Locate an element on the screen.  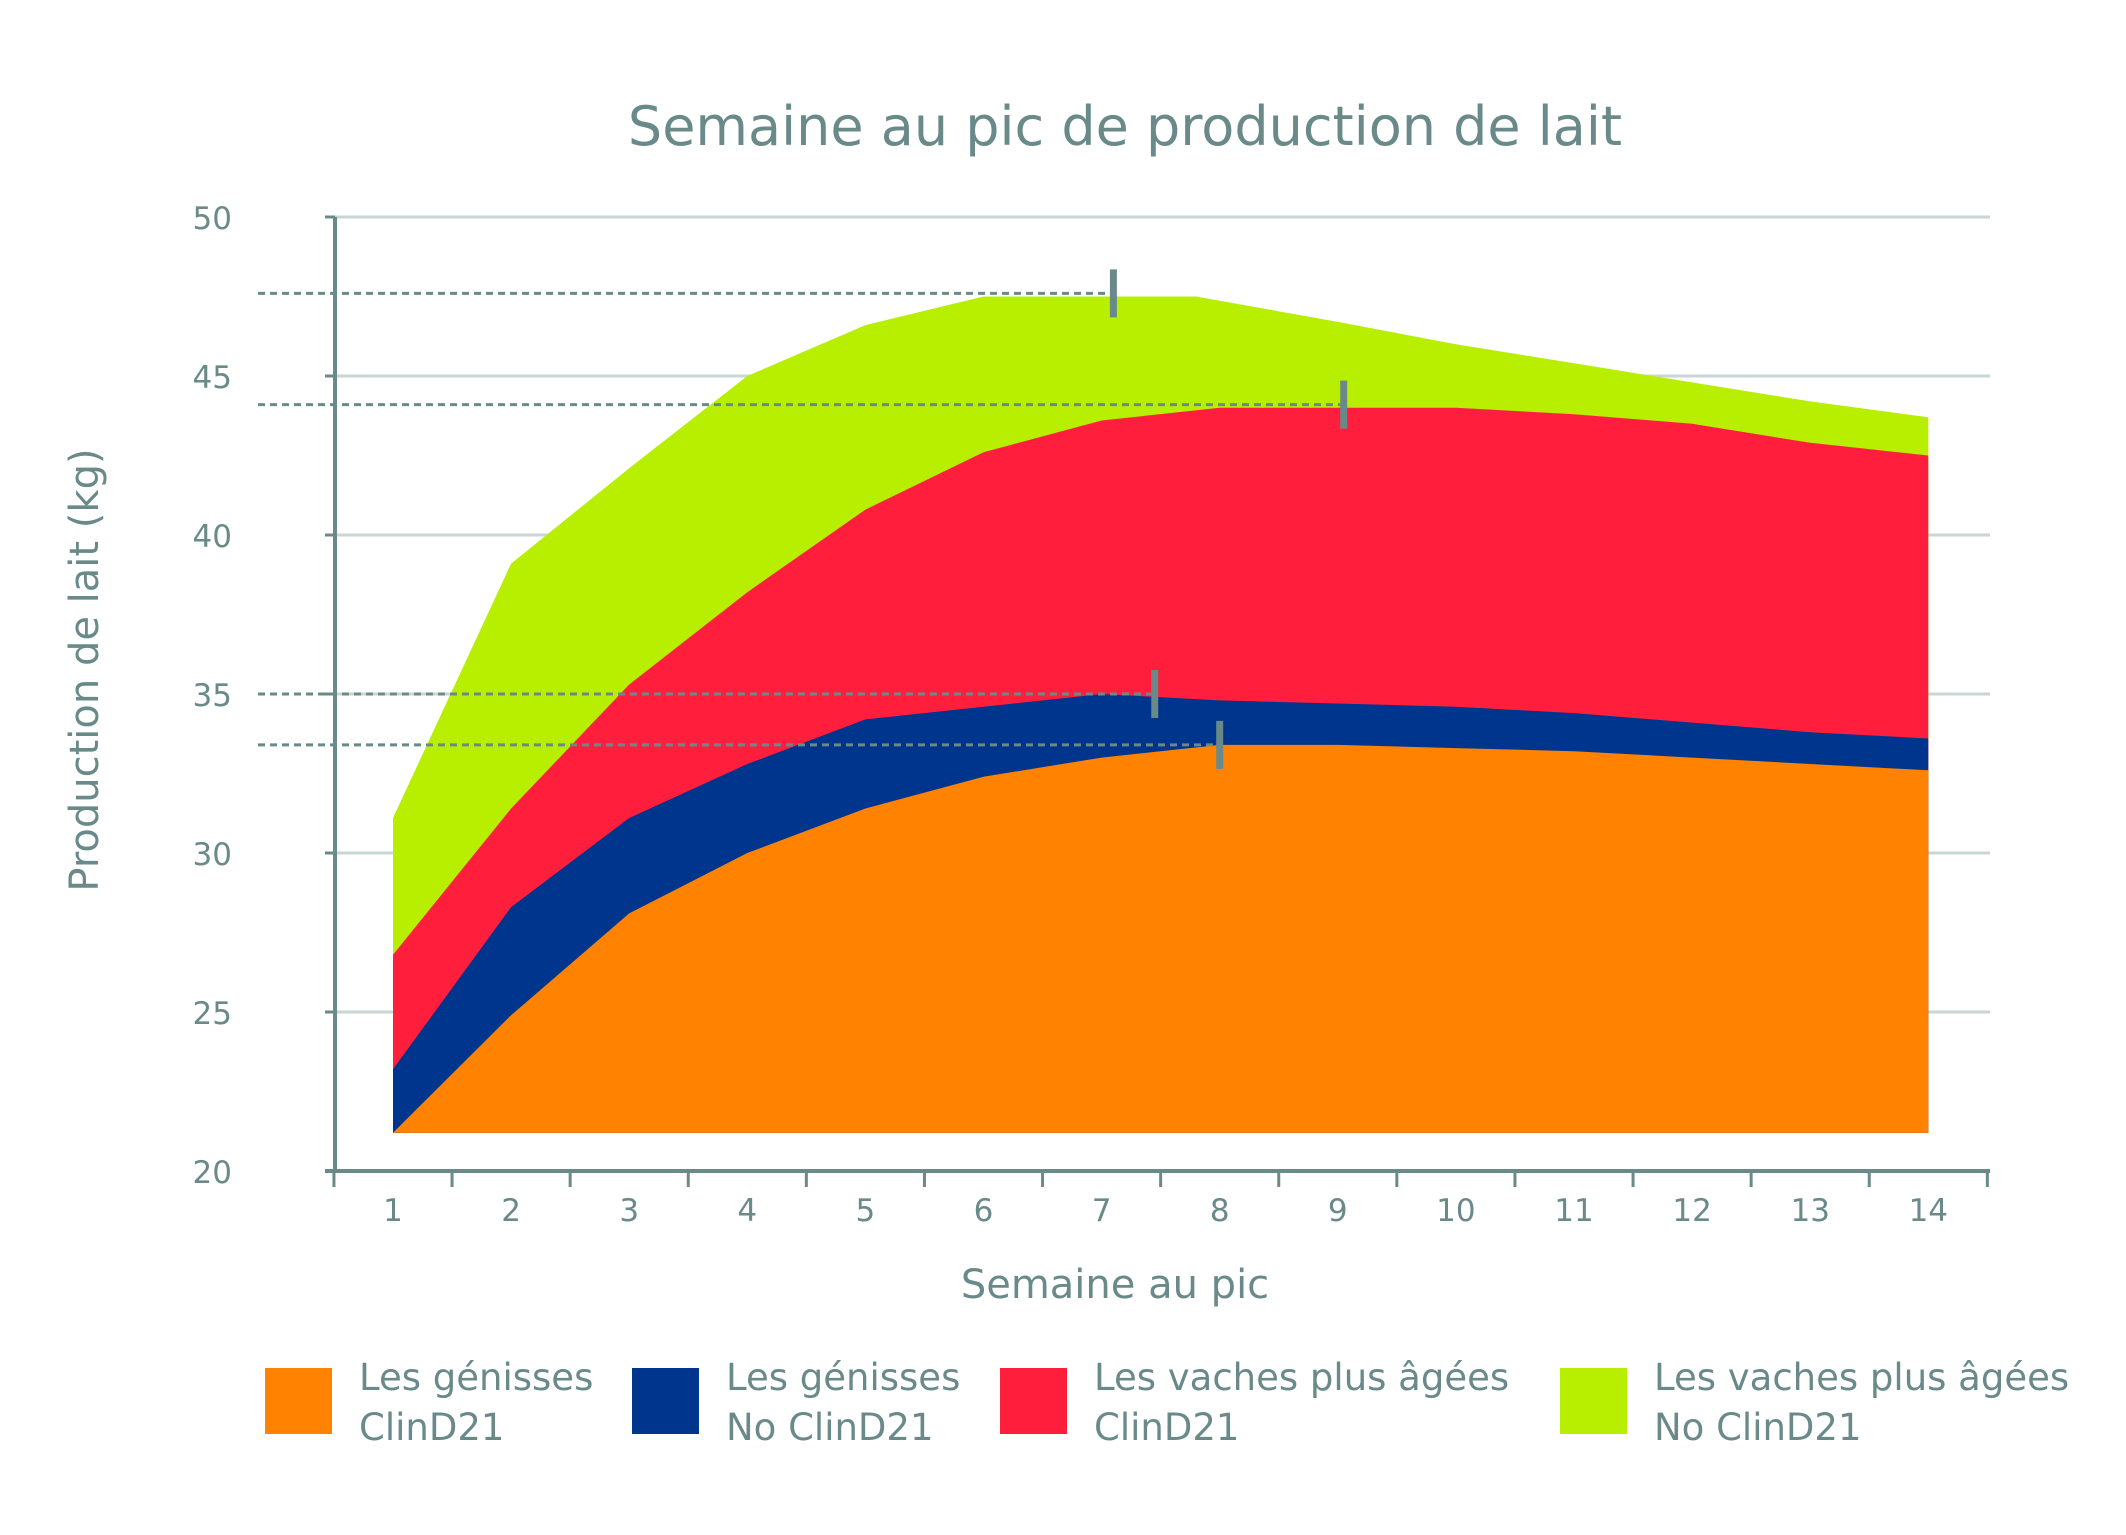
x-tick-label: 1 is located at coordinates (393, 1211).